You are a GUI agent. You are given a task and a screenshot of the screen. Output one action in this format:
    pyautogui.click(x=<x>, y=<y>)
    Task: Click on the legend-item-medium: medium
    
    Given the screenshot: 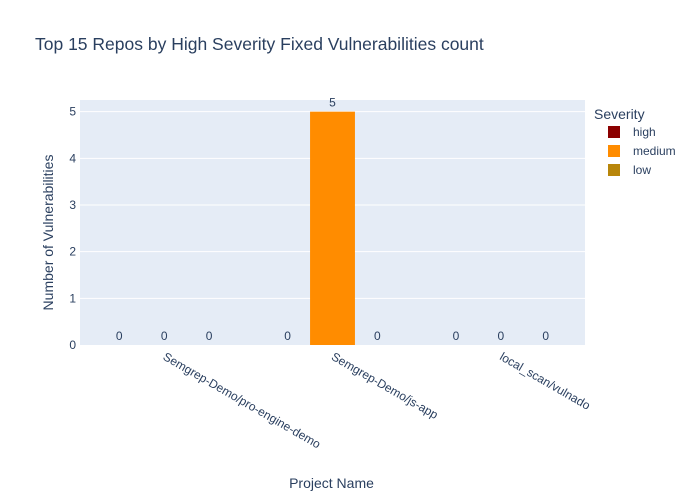 What is the action you would take?
    pyautogui.click(x=642, y=151)
    